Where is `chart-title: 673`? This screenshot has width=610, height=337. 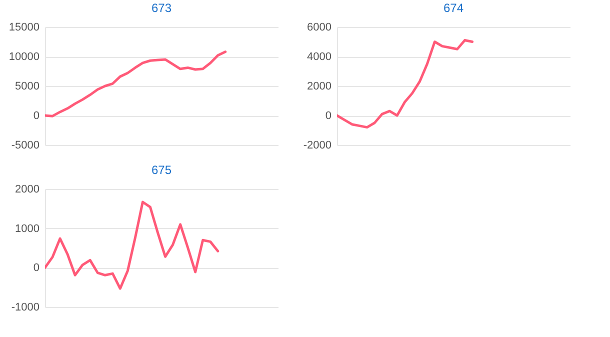 chart-title: 673 is located at coordinates (161, 8).